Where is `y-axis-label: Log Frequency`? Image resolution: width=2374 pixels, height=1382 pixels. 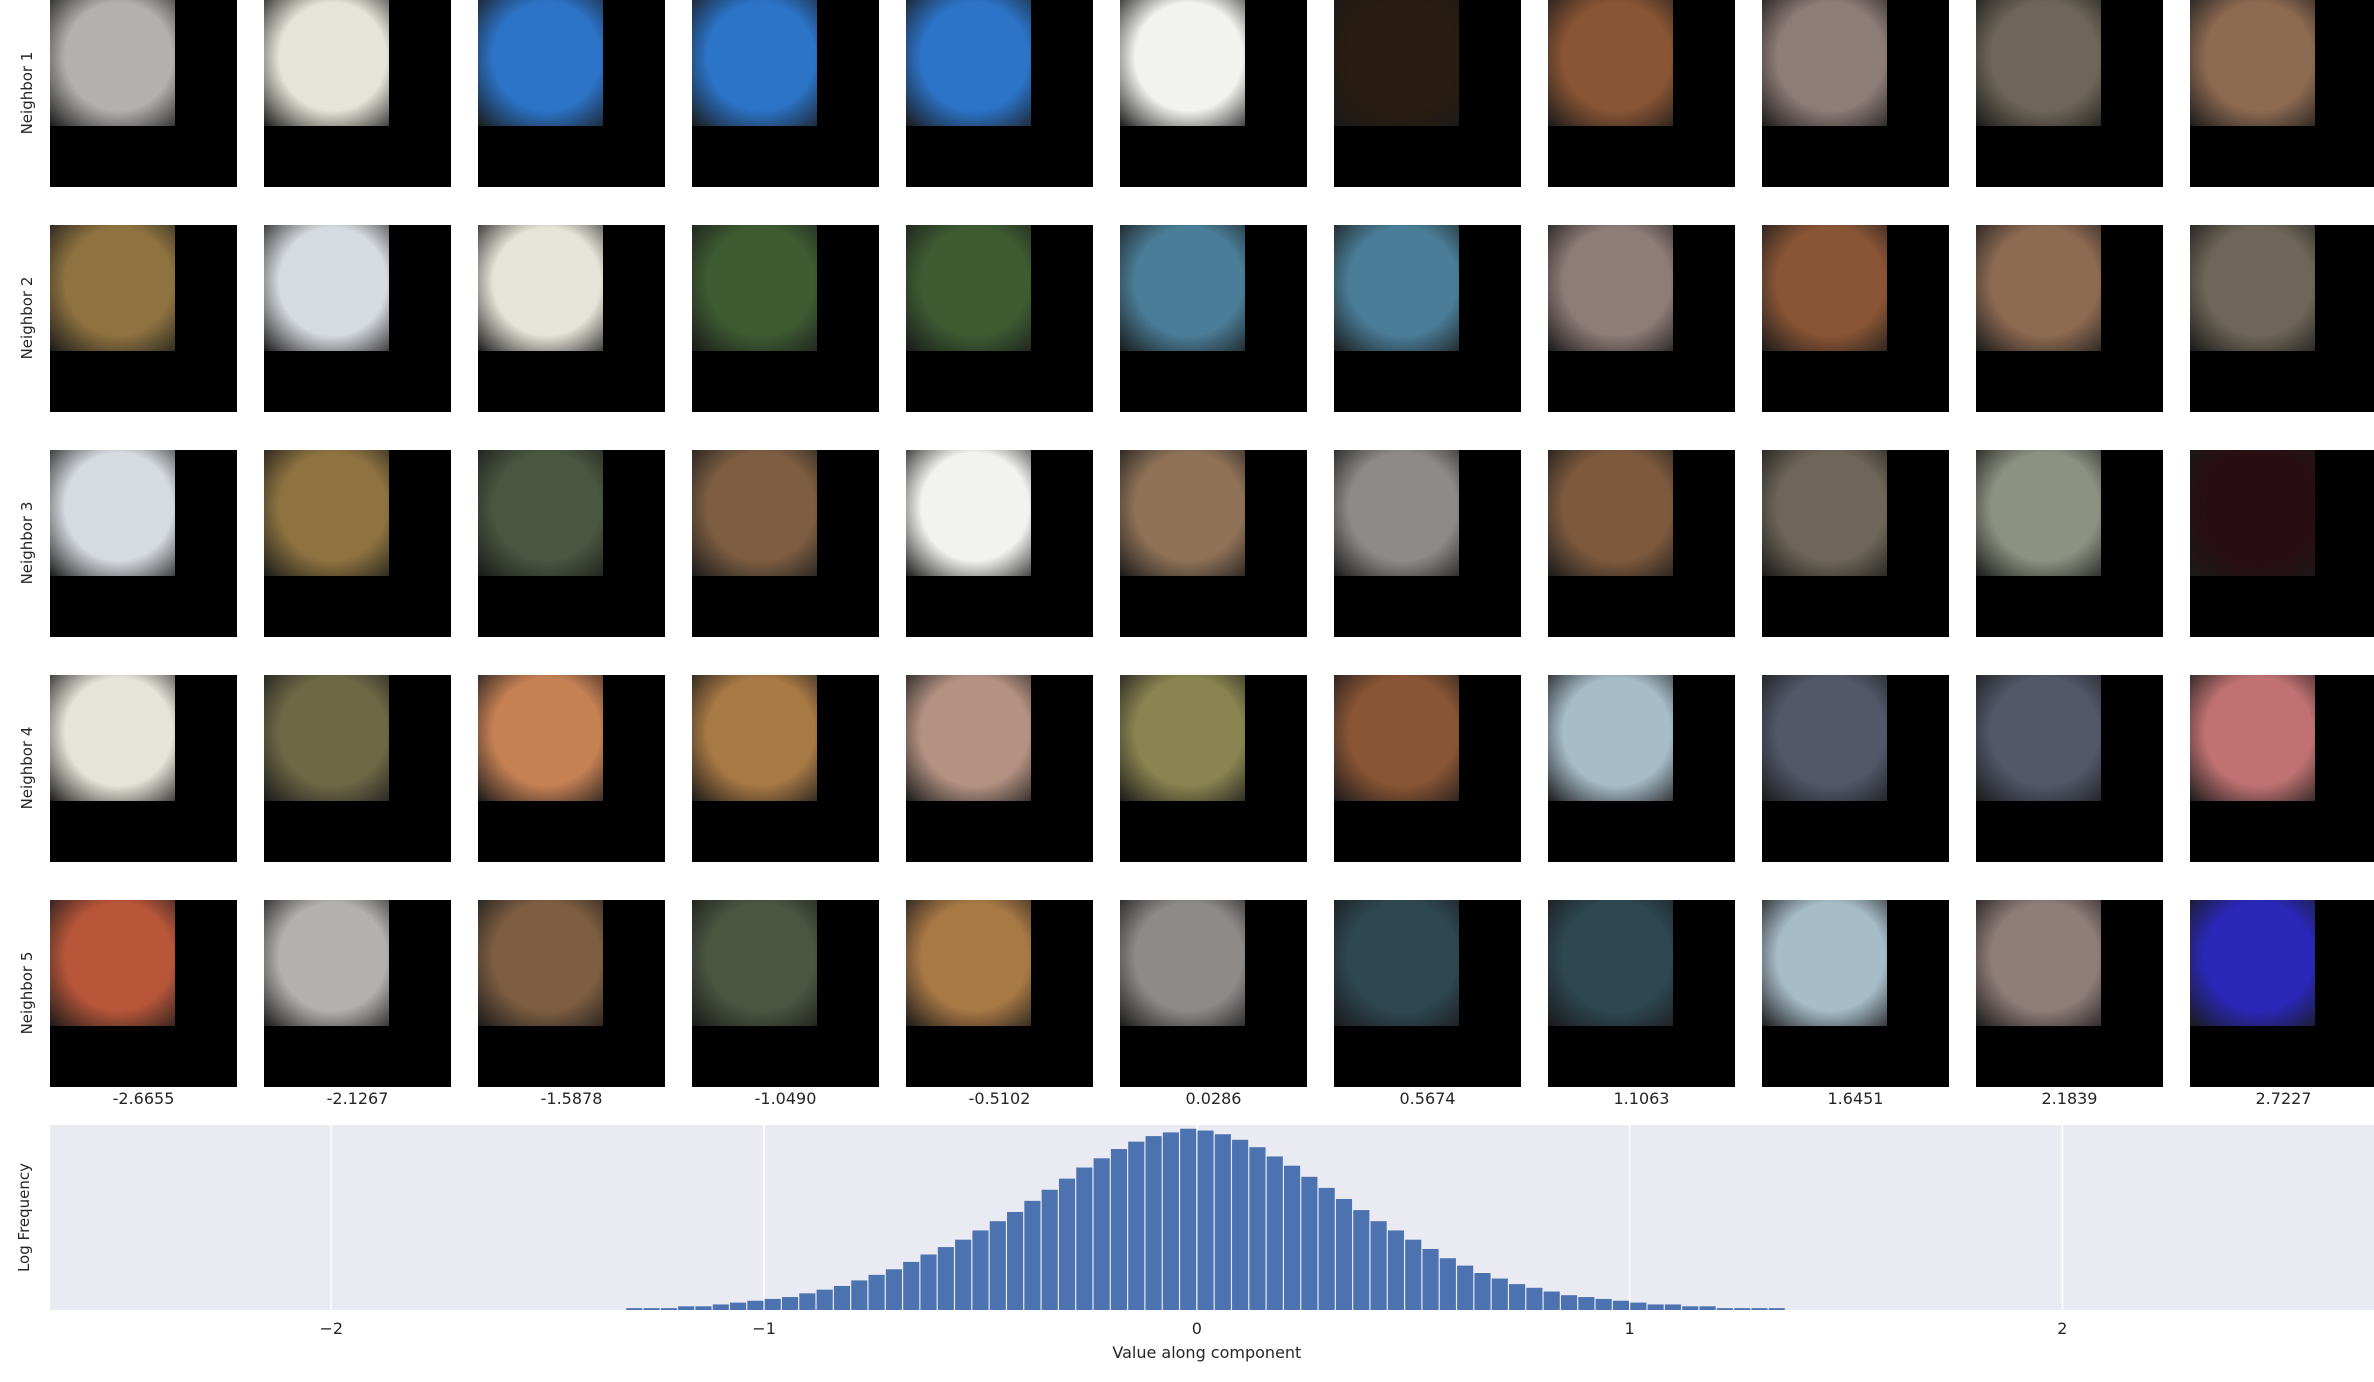 y-axis-label: Log Frequency is located at coordinates (24, 1217).